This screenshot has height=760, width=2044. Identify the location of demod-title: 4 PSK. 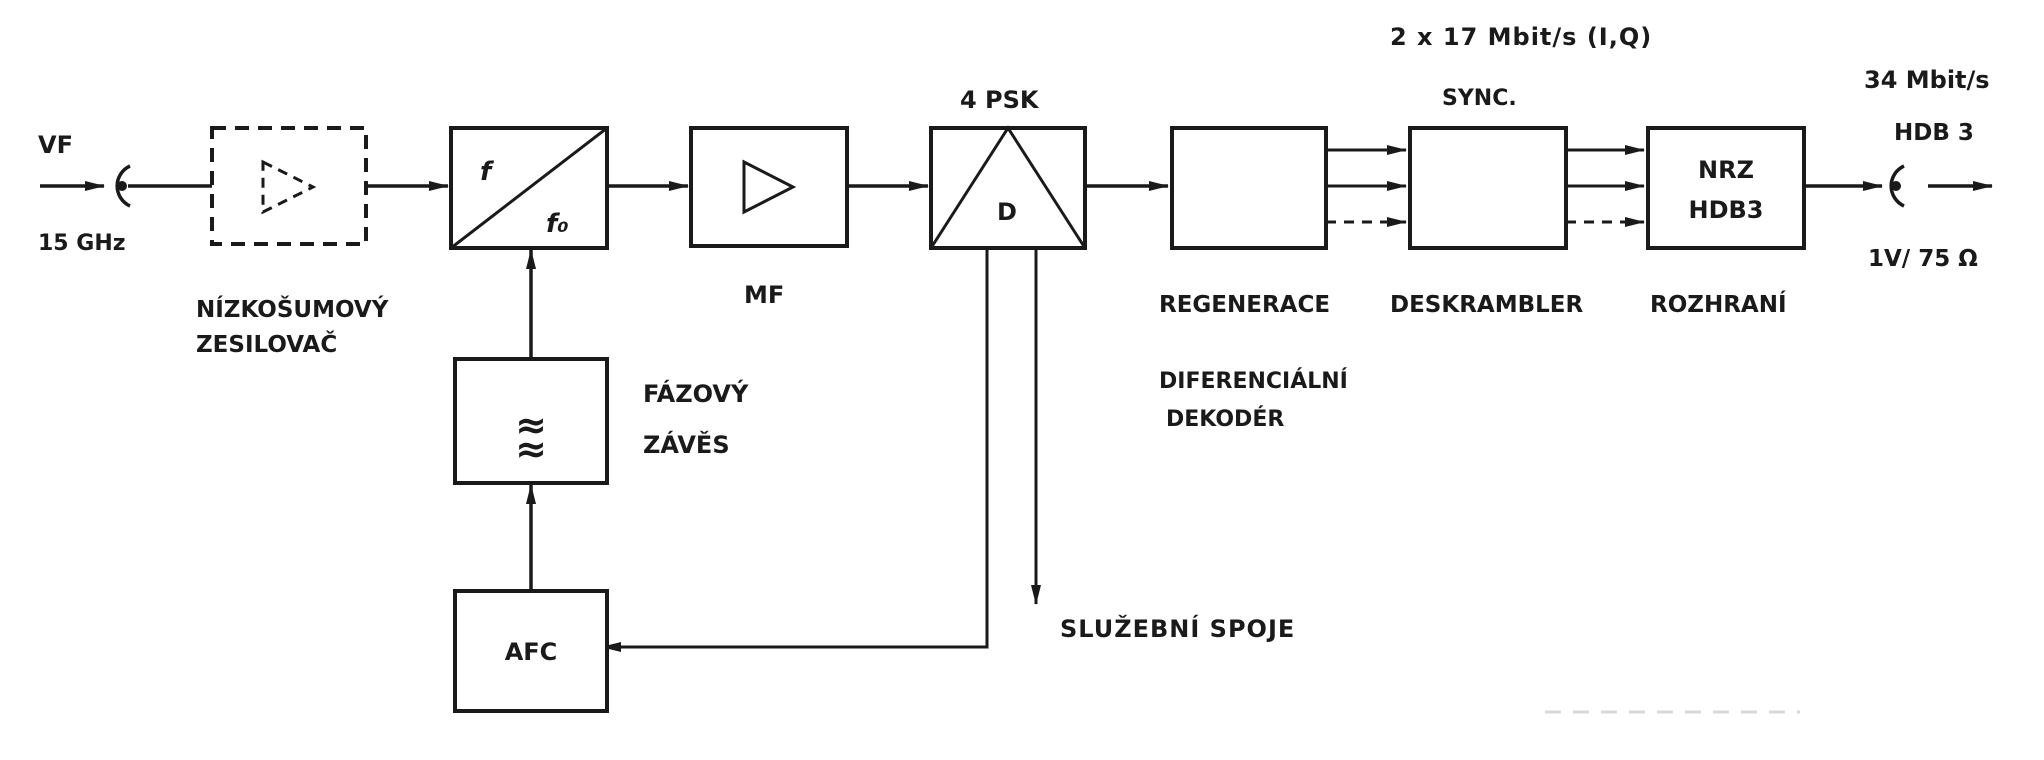
(1000, 100).